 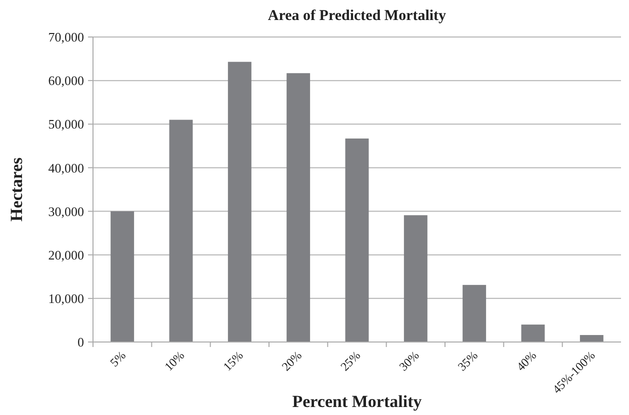 I want to click on y-tick-label: 40,000, so click(x=66, y=168).